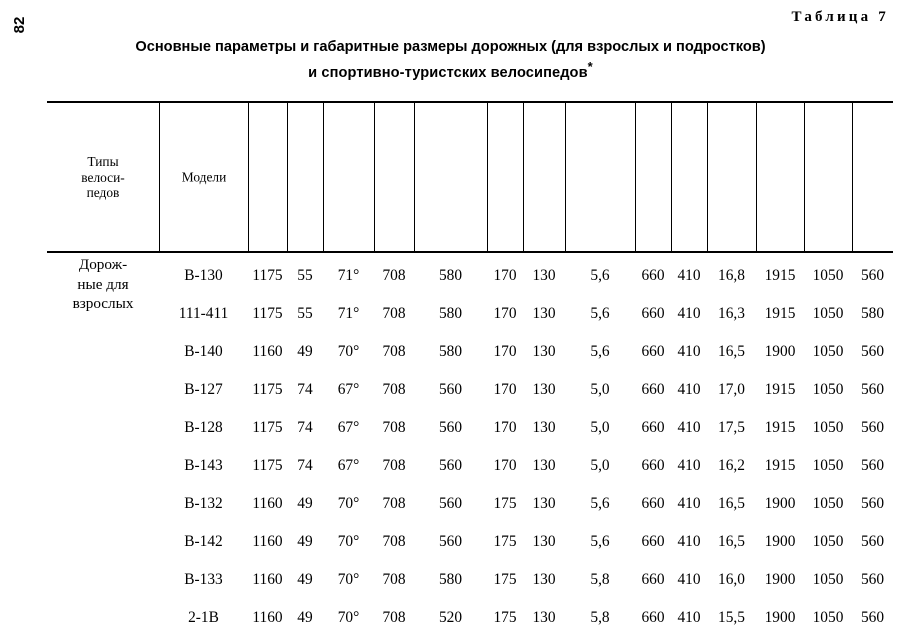 The image size is (901, 641). I want to click on cell-model: В-127, so click(203, 389).